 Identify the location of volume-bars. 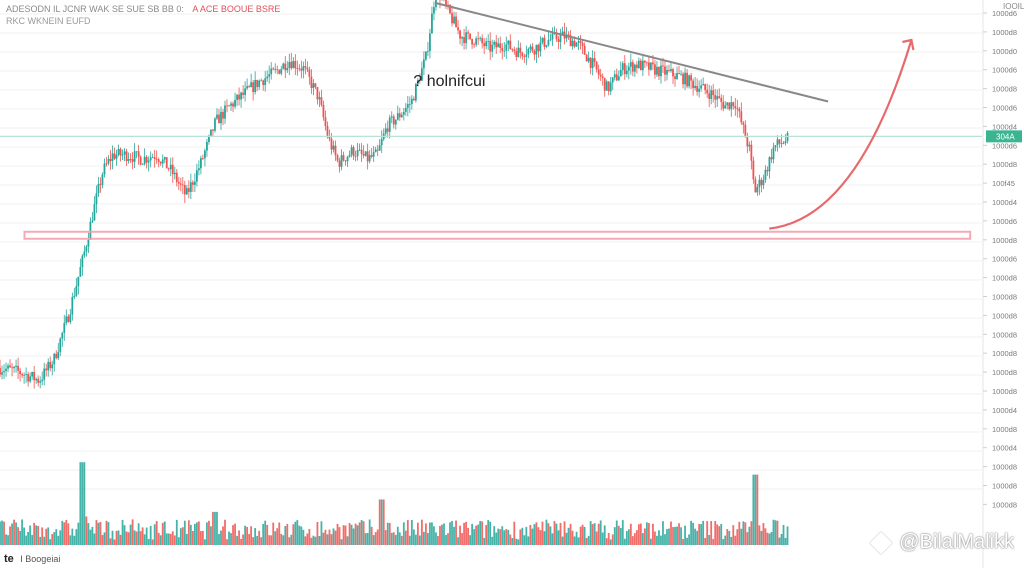
(394, 503).